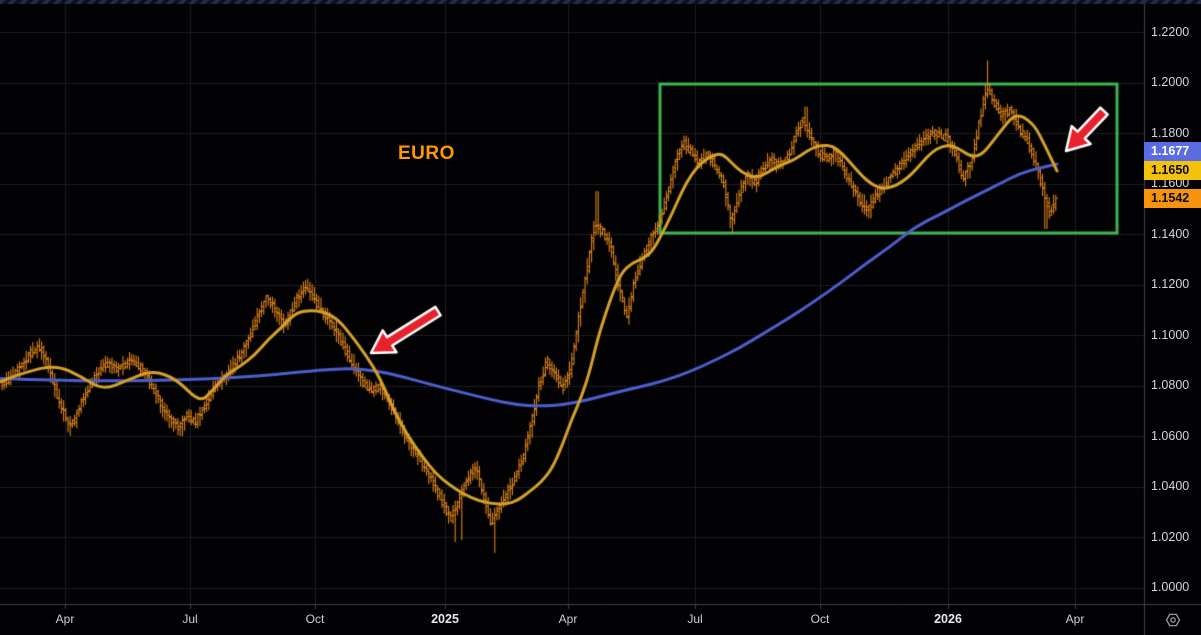 The image size is (1201, 635). Describe the element at coordinates (1170, 132) in the screenshot. I see `price-tick-label: 1.1800` at that location.